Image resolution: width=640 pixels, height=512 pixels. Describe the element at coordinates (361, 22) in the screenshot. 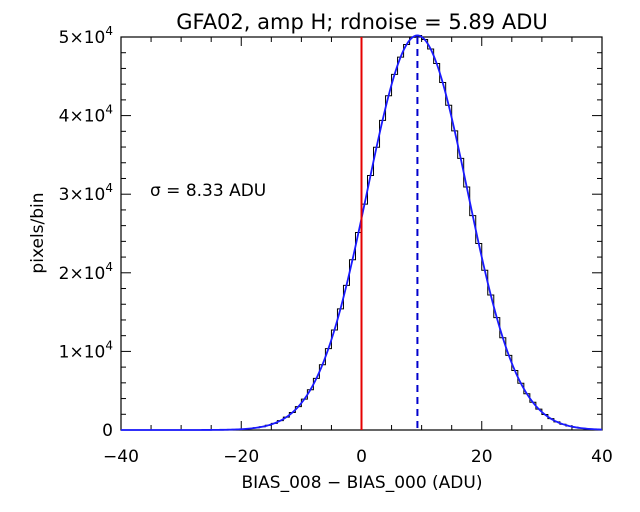

I see `chart-title: GFA02, amp H; rdnoise = 5.89 ADU` at that location.